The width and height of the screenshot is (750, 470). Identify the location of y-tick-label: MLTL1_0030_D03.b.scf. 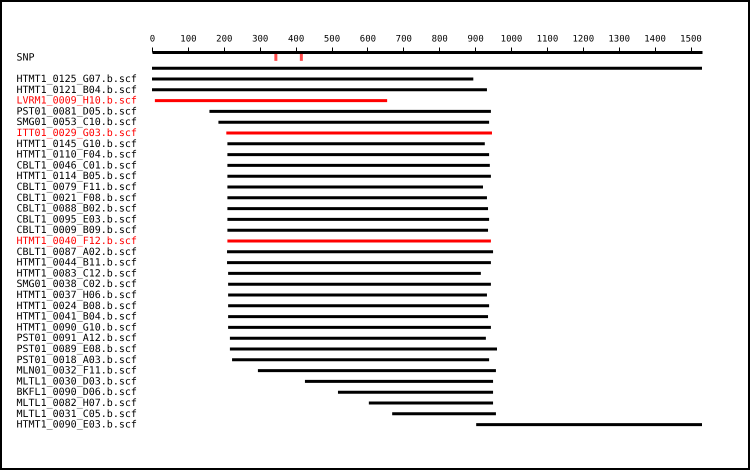
(76, 382).